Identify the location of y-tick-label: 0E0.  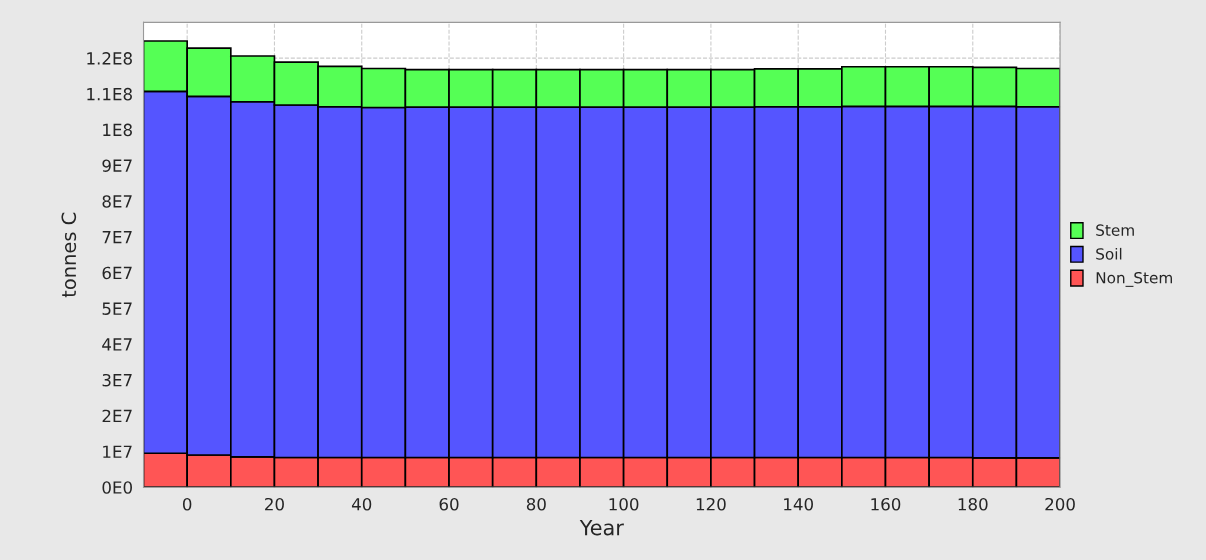
(117, 487).